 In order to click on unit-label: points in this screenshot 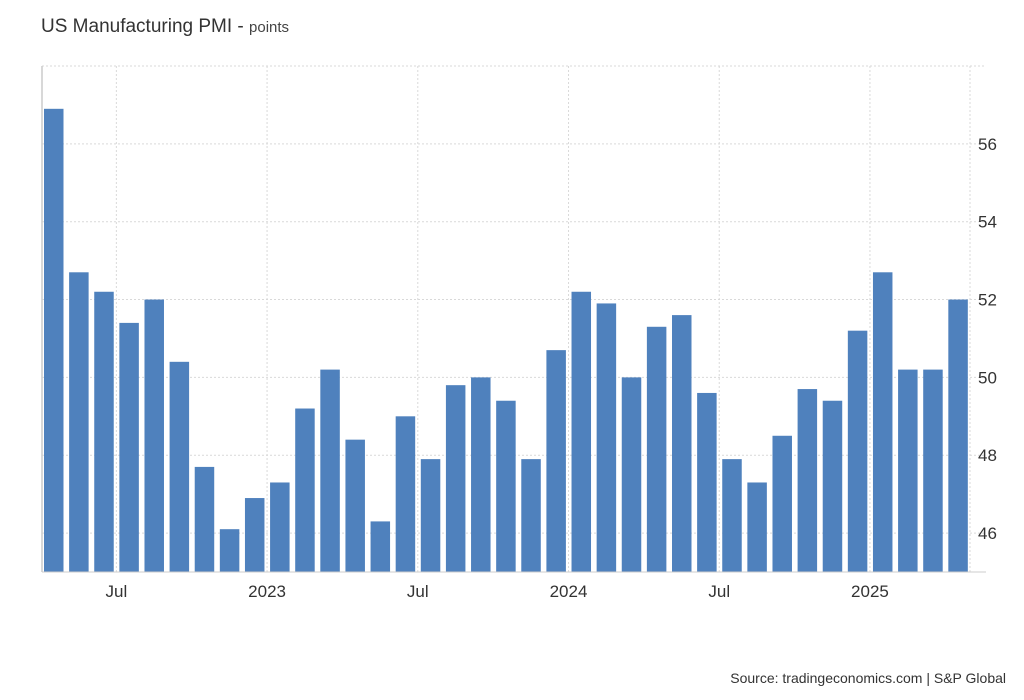, I will do `click(269, 27)`.